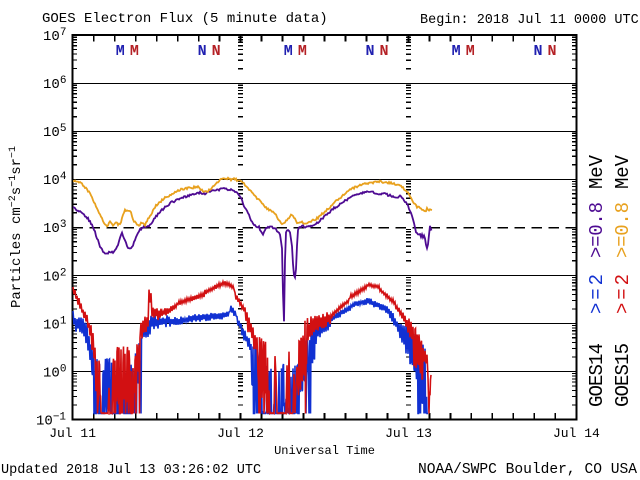 This screenshot has width=640, height=480. What do you see at coordinates (240, 433) in the screenshot?
I see `svg-text: Jul 12` at bounding box center [240, 433].